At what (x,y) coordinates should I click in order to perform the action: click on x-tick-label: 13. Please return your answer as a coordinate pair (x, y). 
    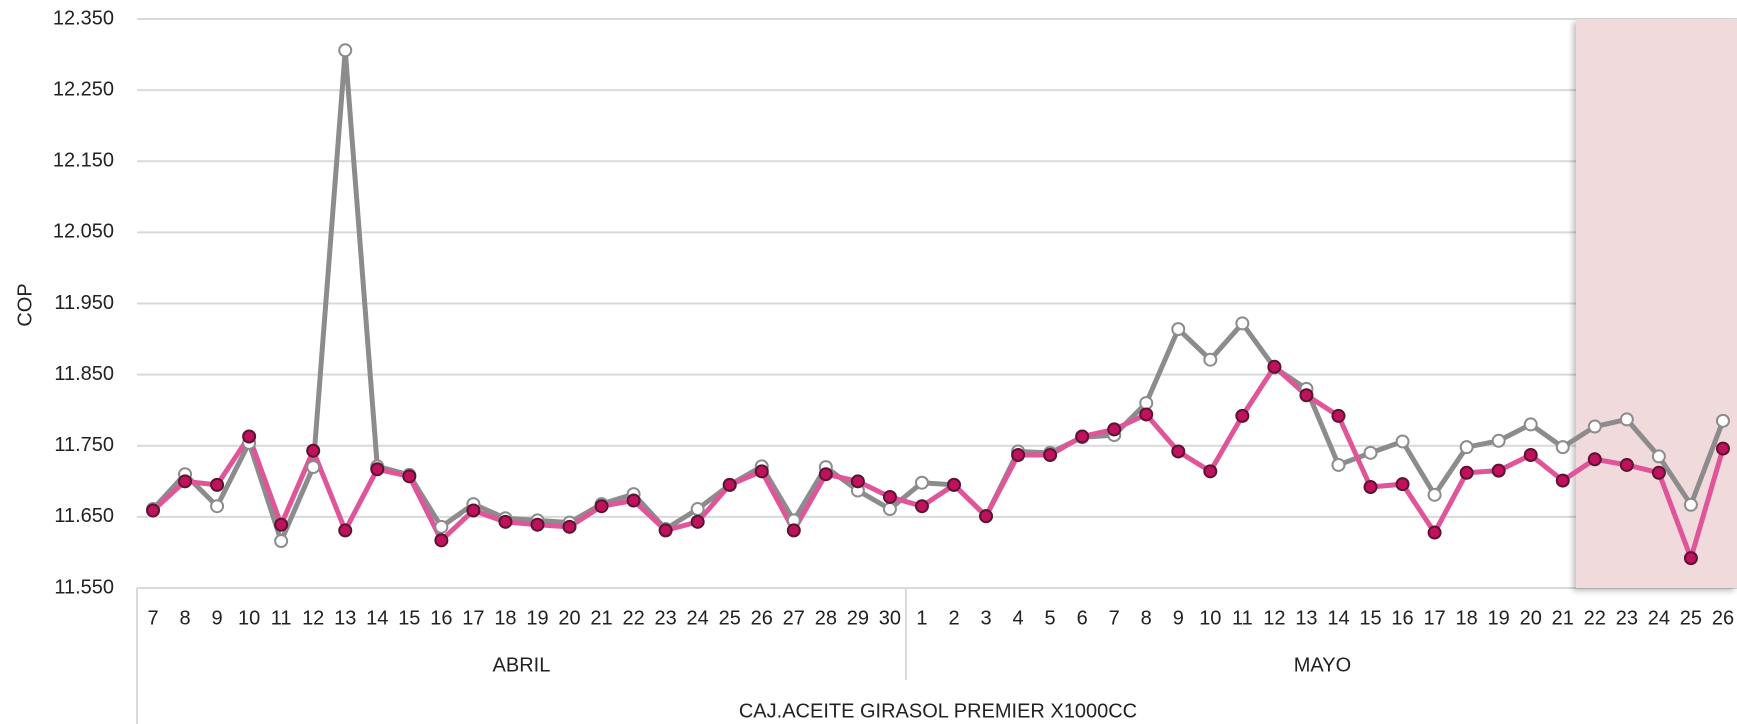
    Looking at the image, I should click on (345, 618).